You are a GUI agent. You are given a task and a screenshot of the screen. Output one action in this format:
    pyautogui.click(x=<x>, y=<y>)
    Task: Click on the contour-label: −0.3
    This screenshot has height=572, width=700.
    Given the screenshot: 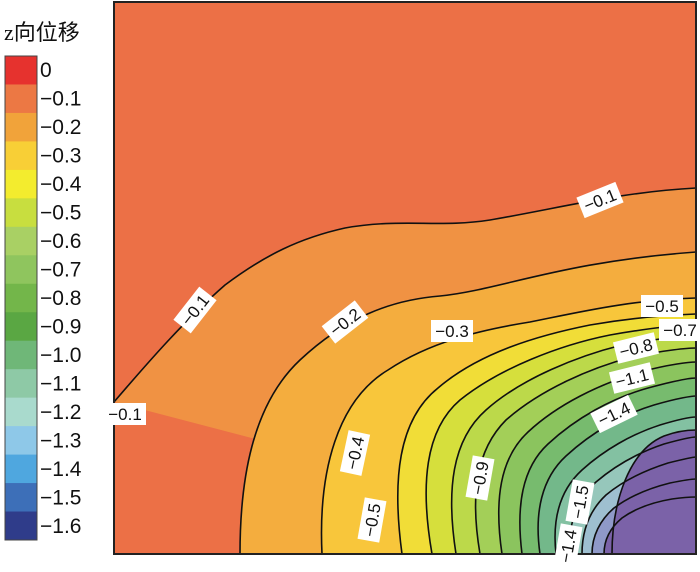 What is the action you would take?
    pyautogui.click(x=452, y=331)
    